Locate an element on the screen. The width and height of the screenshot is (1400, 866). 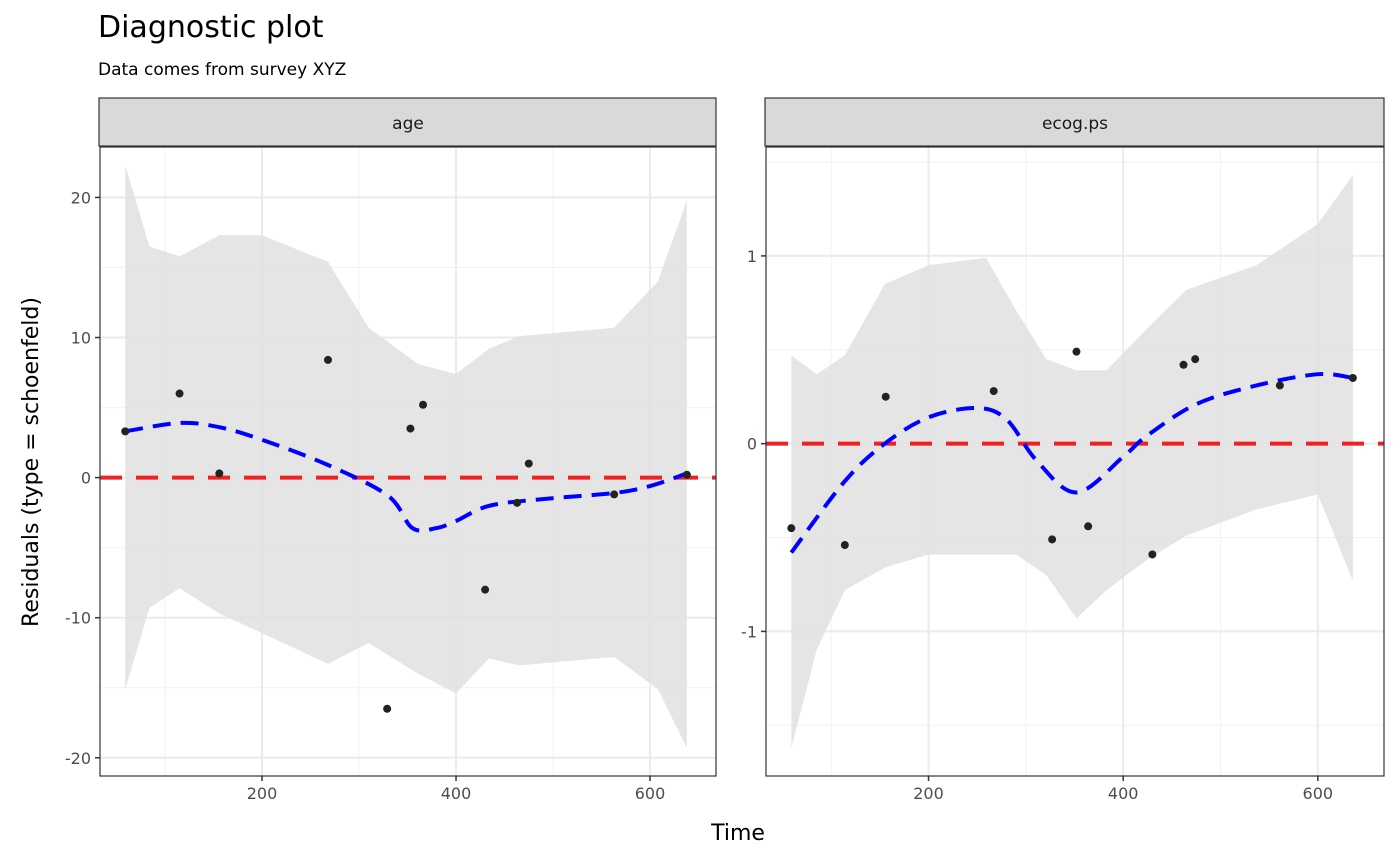
facet-strip-label: age is located at coordinates (408, 124).